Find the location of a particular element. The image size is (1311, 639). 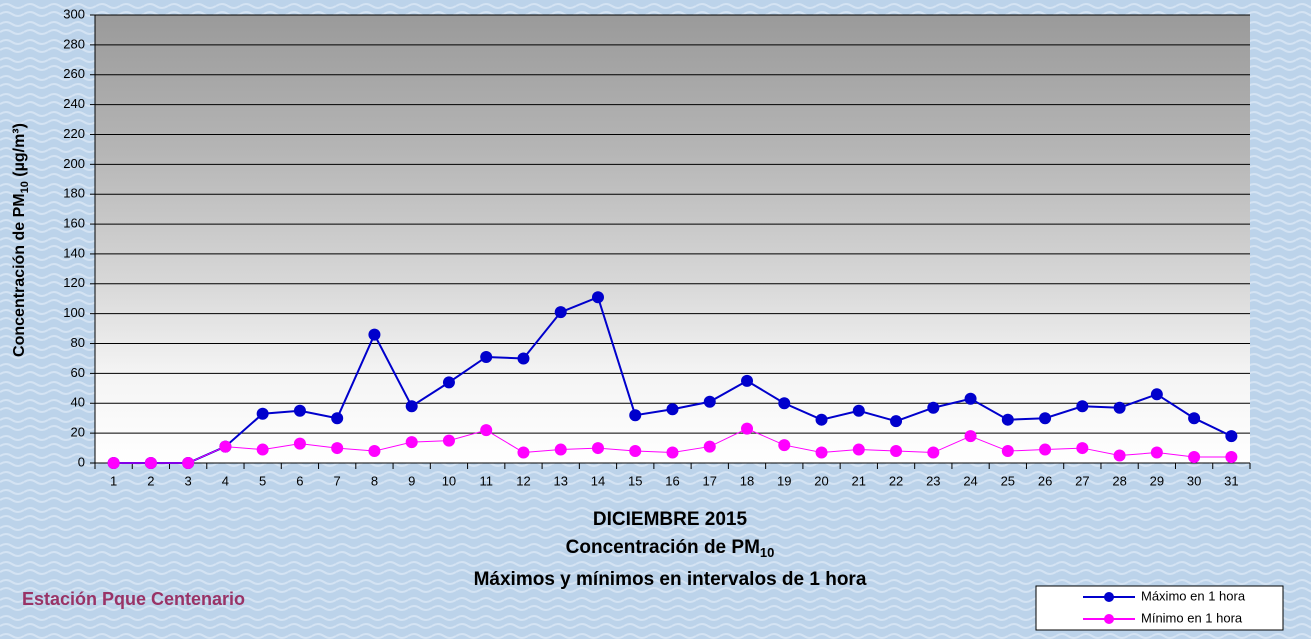

x-tick-label: 1 is located at coordinates (113, 480).